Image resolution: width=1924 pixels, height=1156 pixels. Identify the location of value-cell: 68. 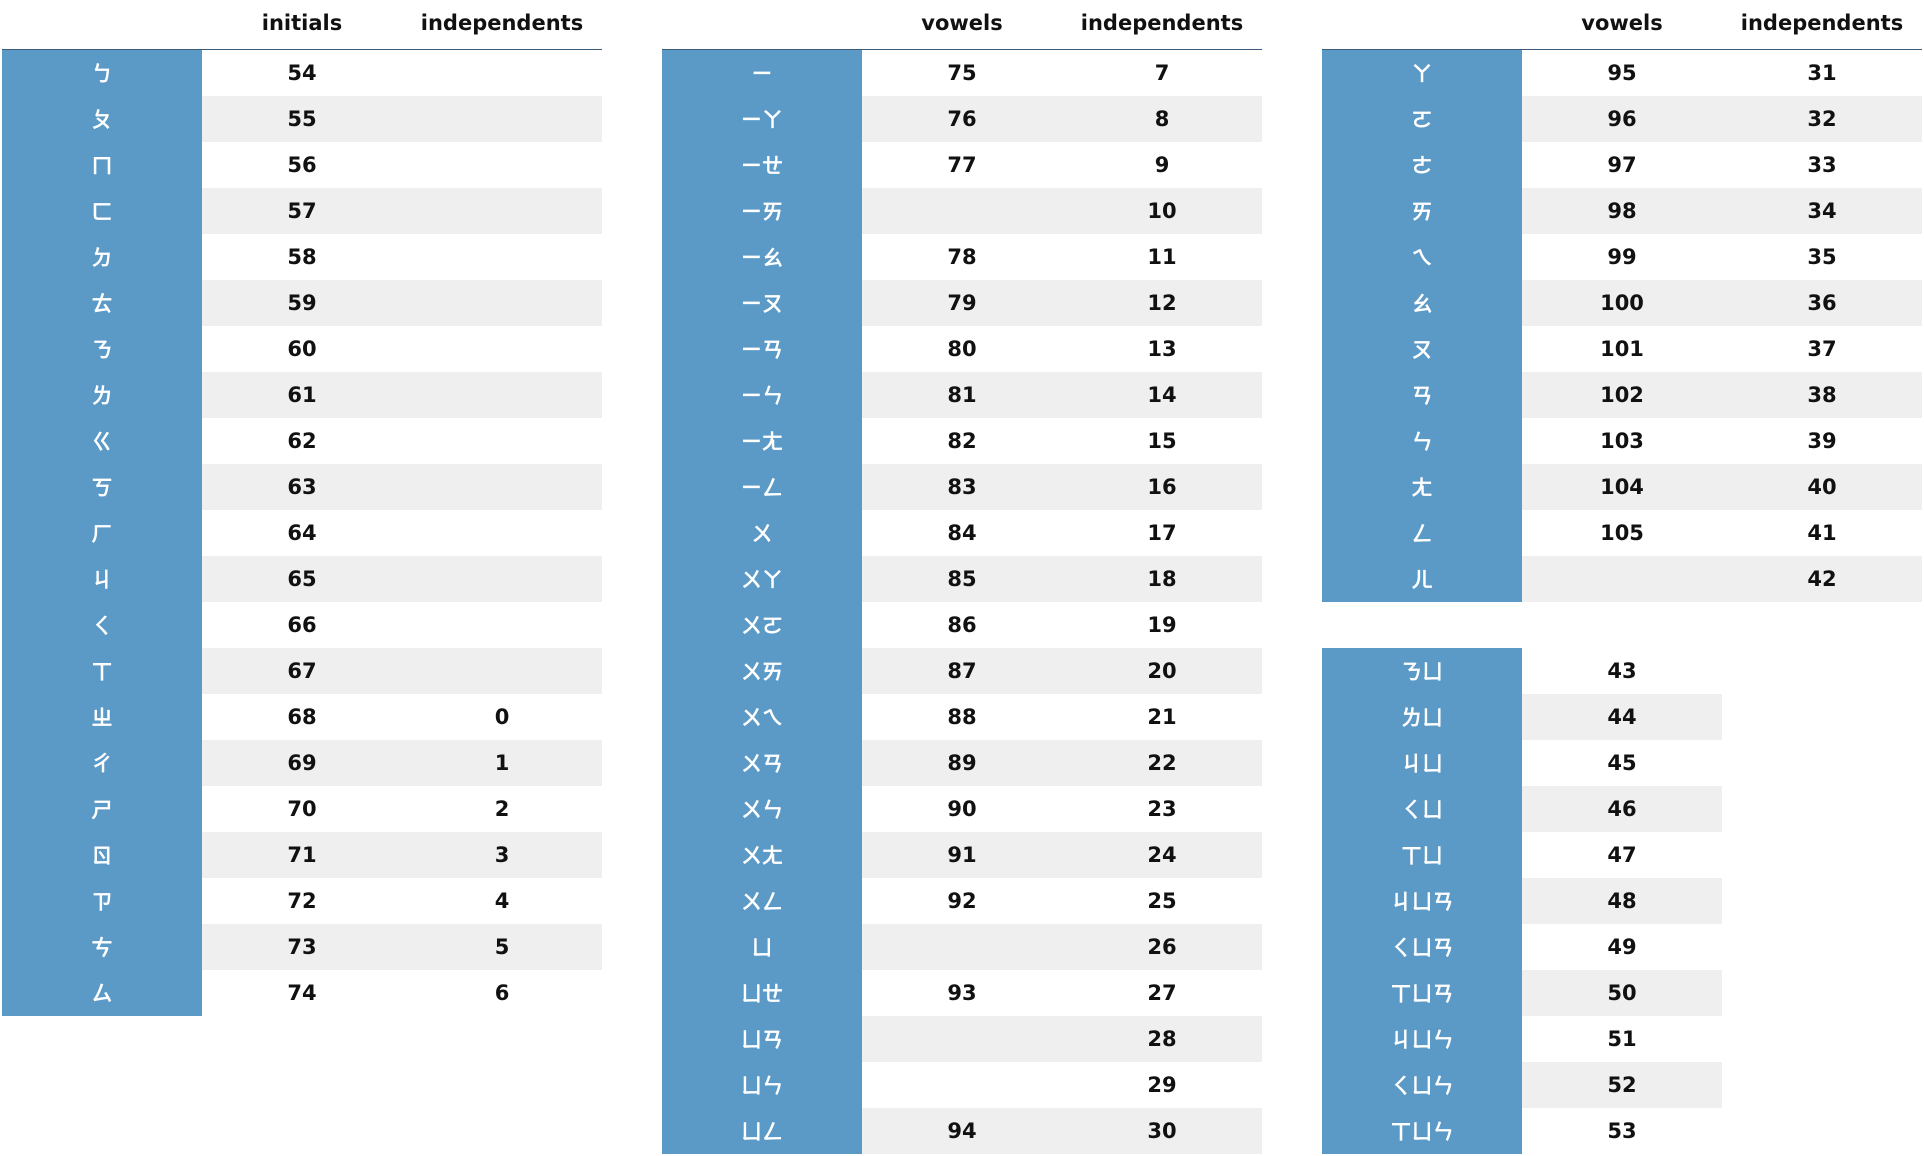
(302, 717).